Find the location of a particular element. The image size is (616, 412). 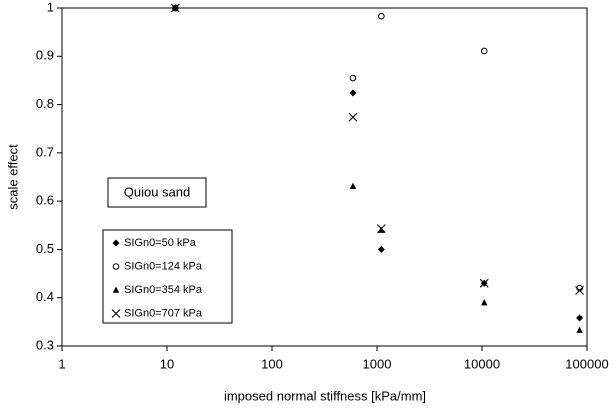

x-axis-label: imposed normal stiffness [kPa/mm] is located at coordinates (325, 395).